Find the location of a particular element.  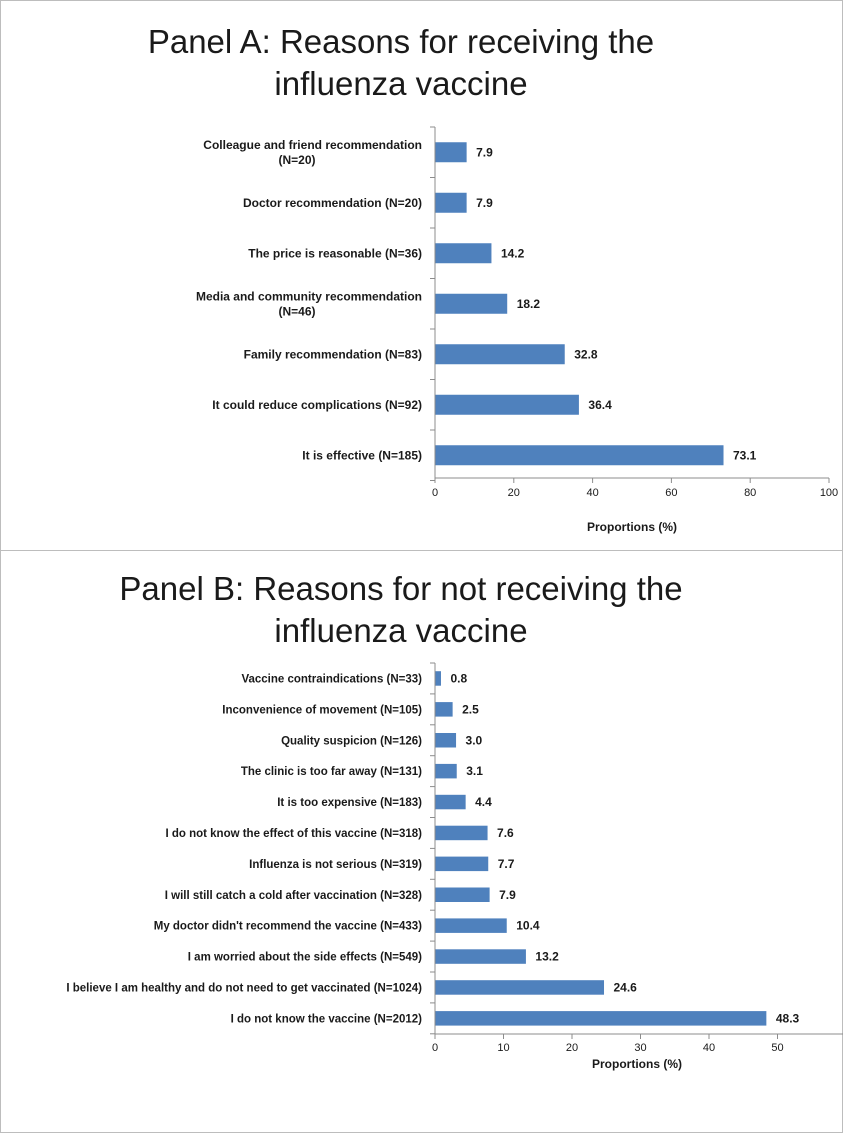

data-label-b: 3.1 is located at coordinates (474, 771).